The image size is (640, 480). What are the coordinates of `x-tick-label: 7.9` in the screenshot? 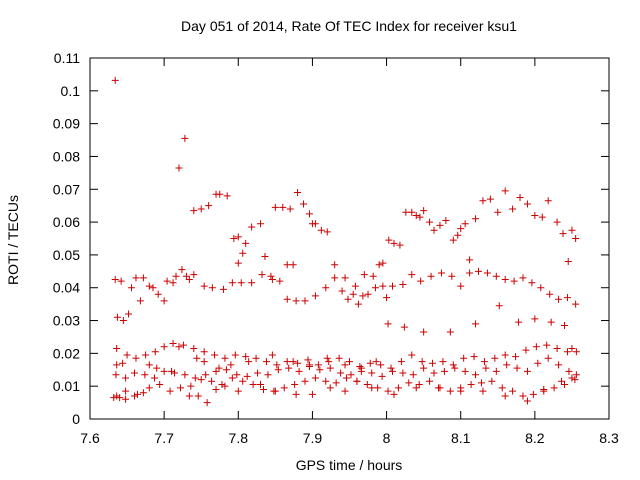 It's located at (313, 438).